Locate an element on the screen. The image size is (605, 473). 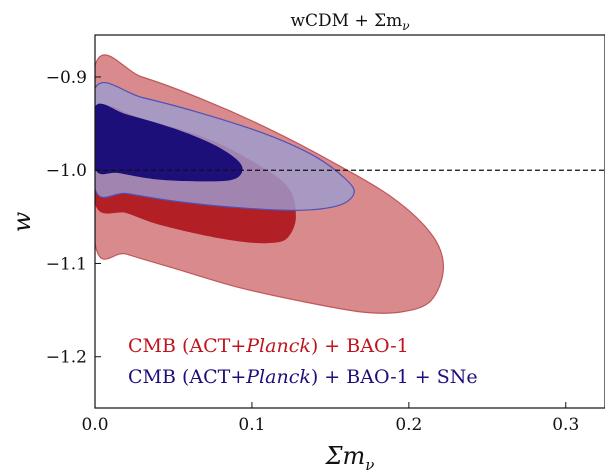
legend-entry-1: CMB (ACT+Planck) + BAO-1 is located at coordinates (268, 346).